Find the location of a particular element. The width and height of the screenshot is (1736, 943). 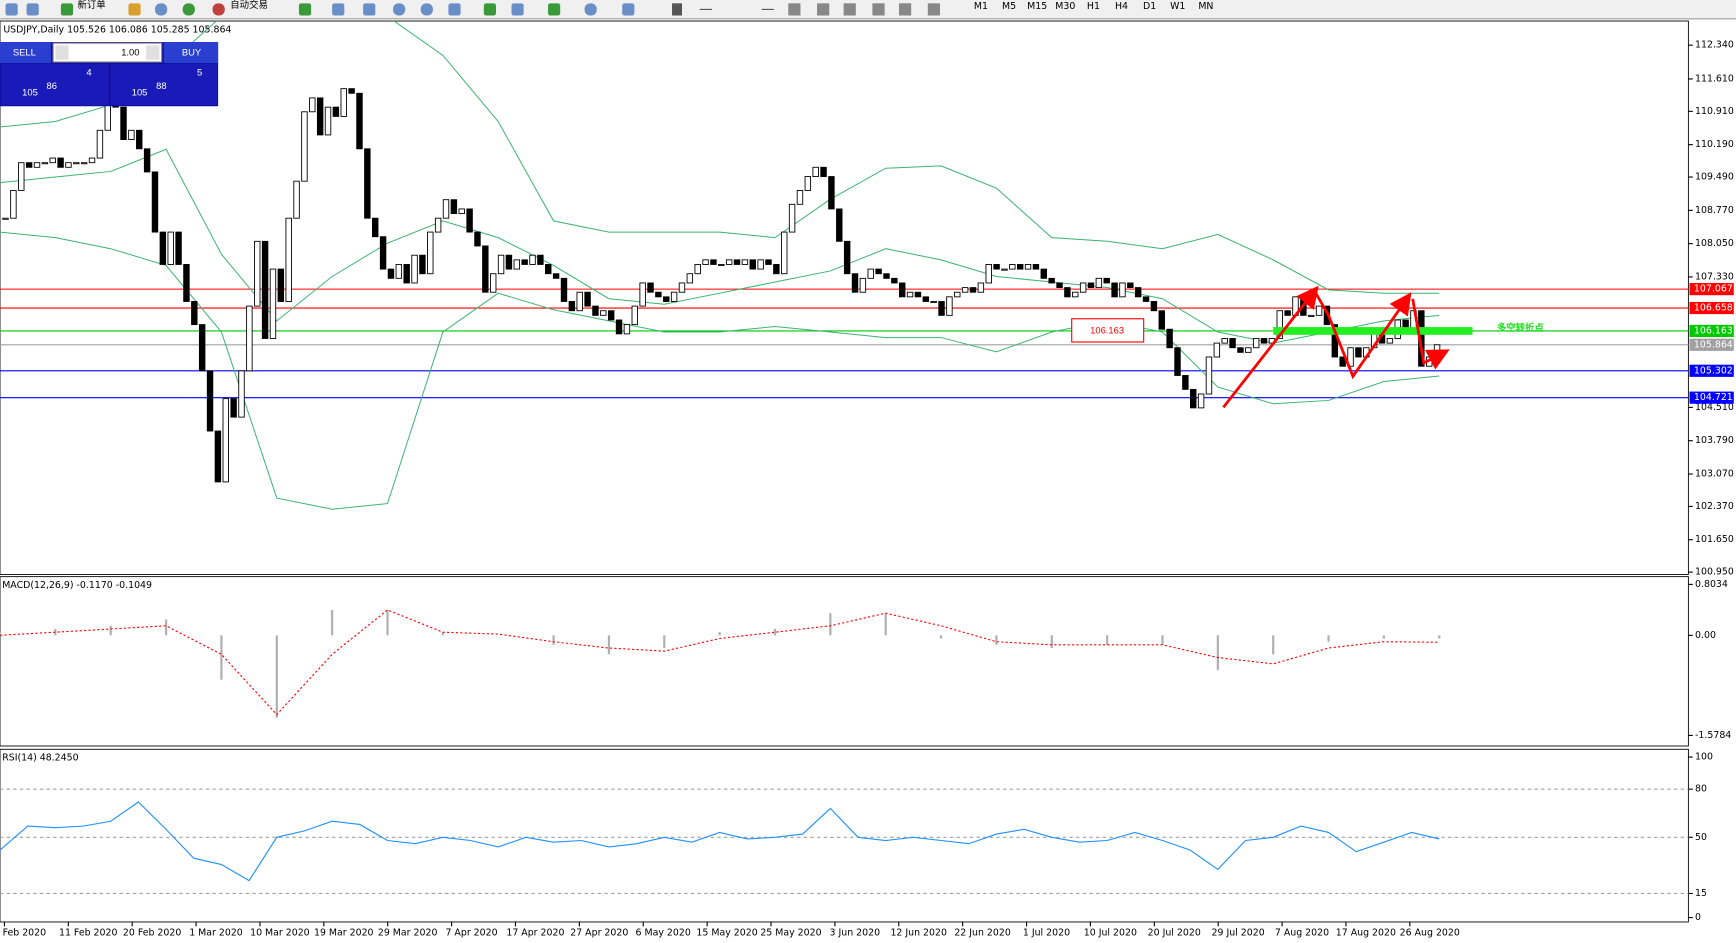

timeframe: H1 is located at coordinates (1093, 6).